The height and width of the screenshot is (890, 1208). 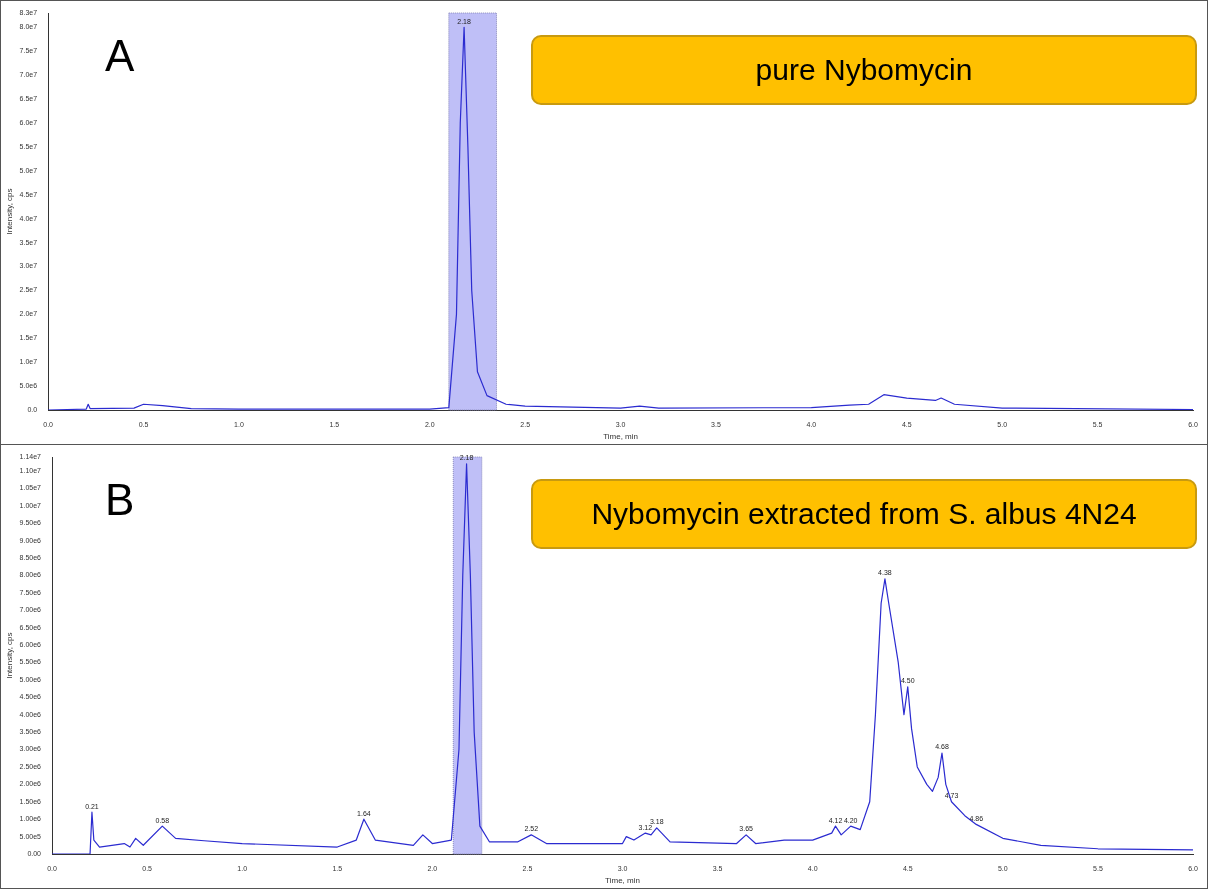 What do you see at coordinates (120, 500) in the screenshot?
I see `annotation: B` at bounding box center [120, 500].